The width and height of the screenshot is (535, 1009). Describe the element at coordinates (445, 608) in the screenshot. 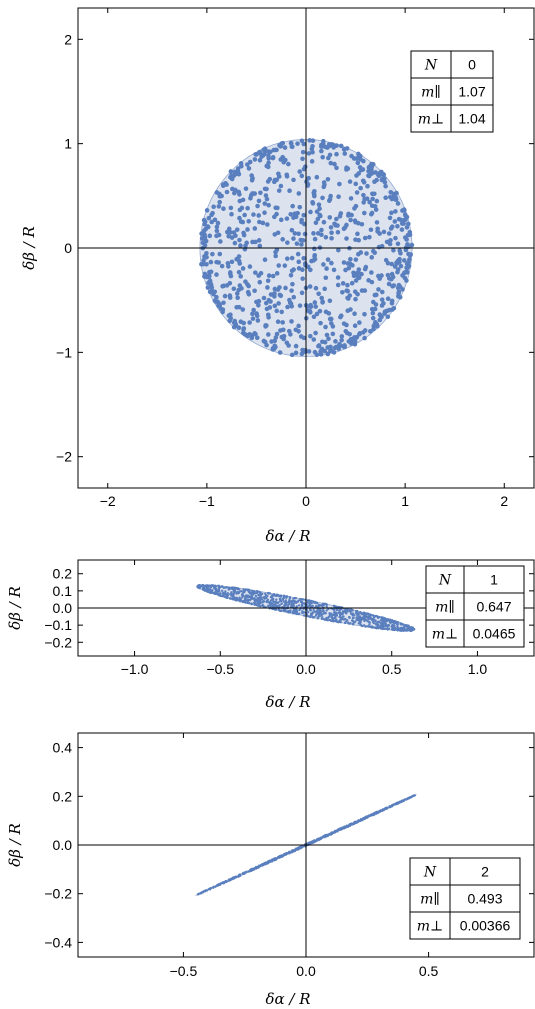

I see `table-row-label: m∥` at that location.